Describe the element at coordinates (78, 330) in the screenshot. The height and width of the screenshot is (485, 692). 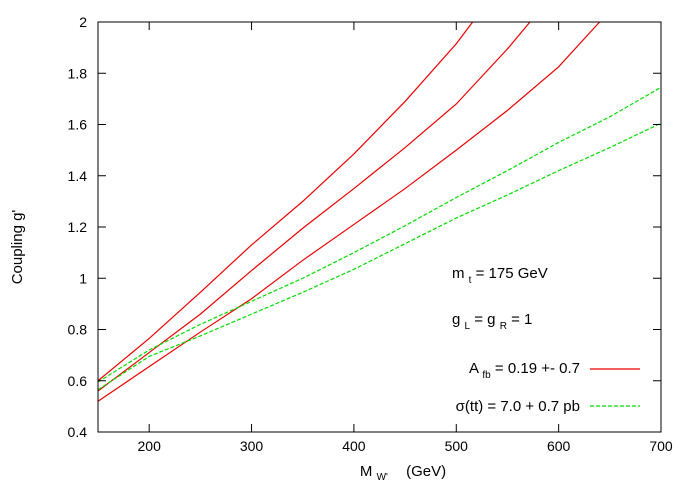
I see `y-tick-label: 0.8` at that location.